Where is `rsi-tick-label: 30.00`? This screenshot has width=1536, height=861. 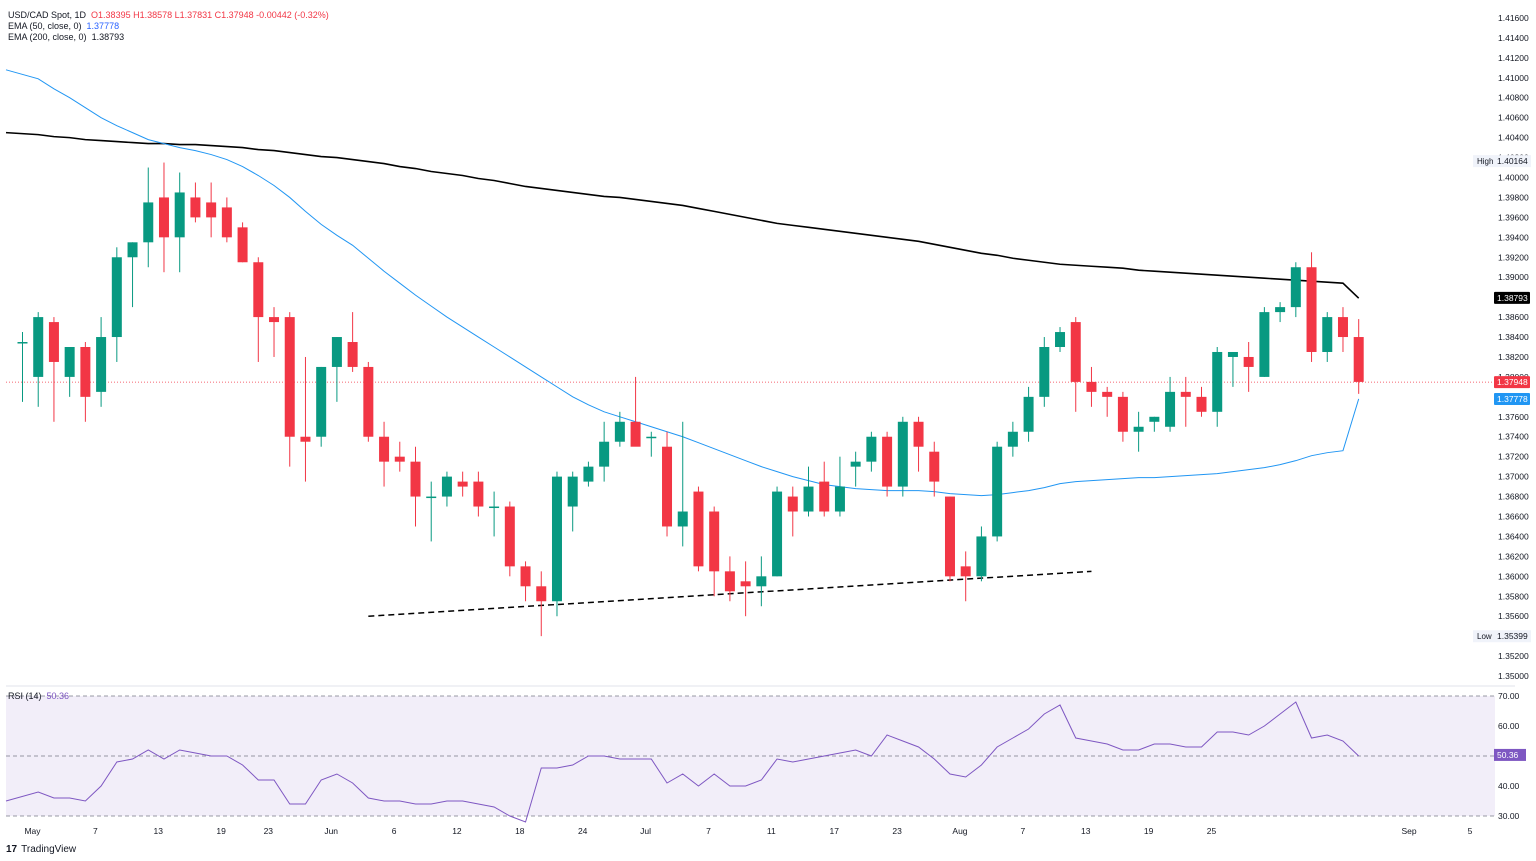 rsi-tick-label: 30.00 is located at coordinates (1509, 816).